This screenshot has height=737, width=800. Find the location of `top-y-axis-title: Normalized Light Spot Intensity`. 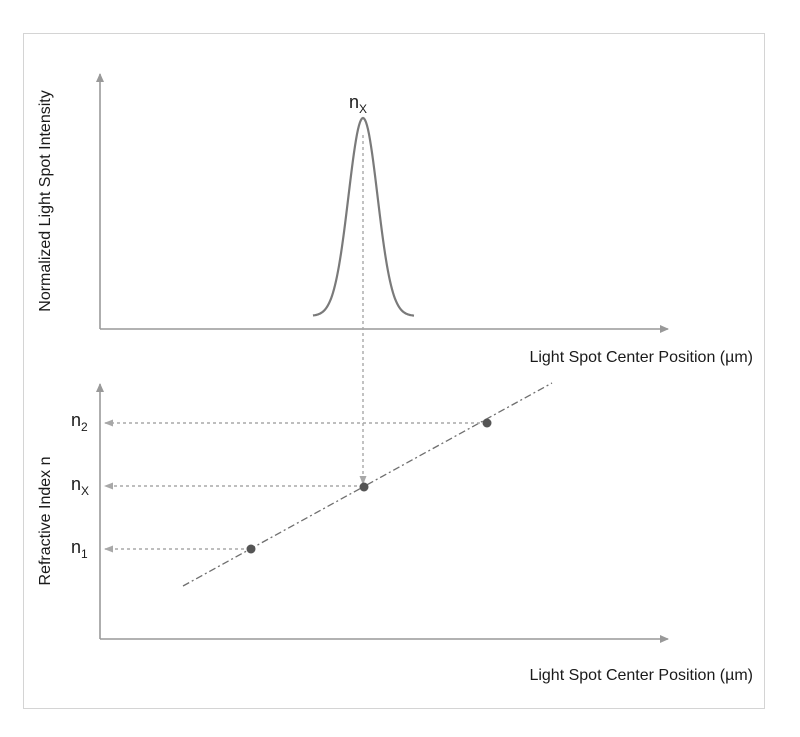

top-y-axis-title: Normalized Light Spot Intensity is located at coordinates (45, 200).